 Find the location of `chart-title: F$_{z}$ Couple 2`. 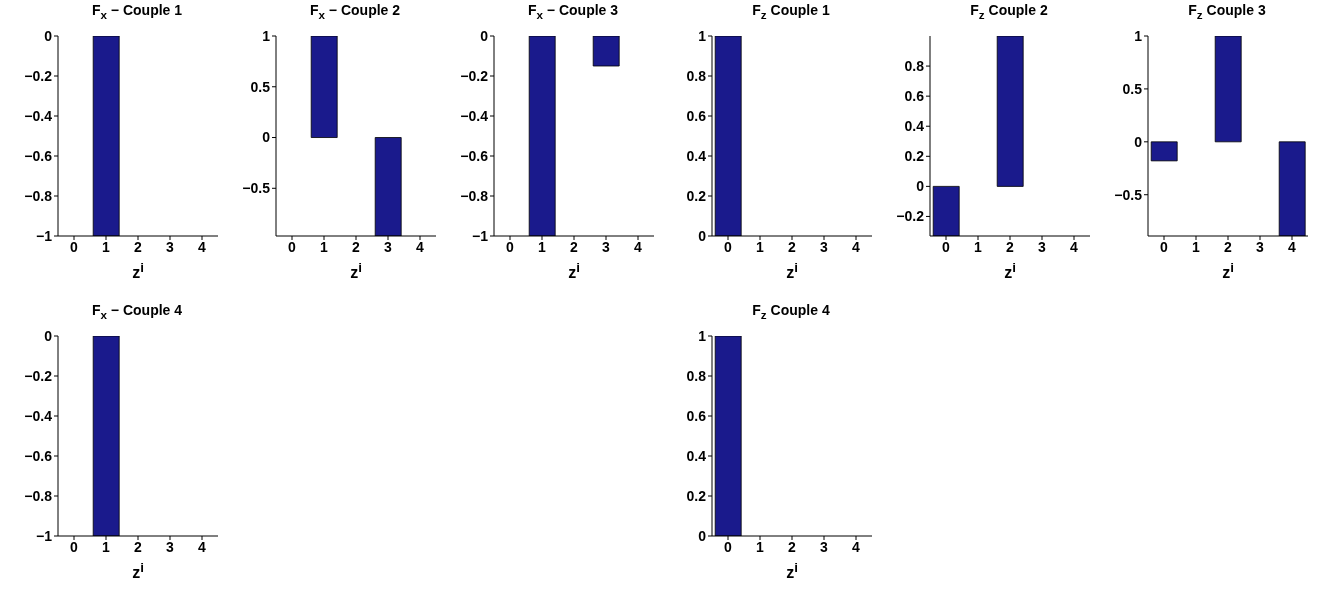

chart-title: F$_{z}$ Couple 2 is located at coordinates (1009, 11).